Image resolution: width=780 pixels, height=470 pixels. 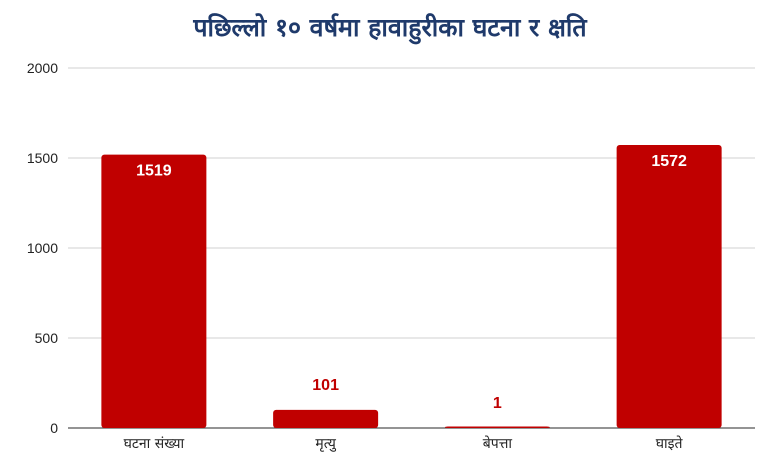 I want to click on y-tick-label: 1000, so click(x=42, y=248).